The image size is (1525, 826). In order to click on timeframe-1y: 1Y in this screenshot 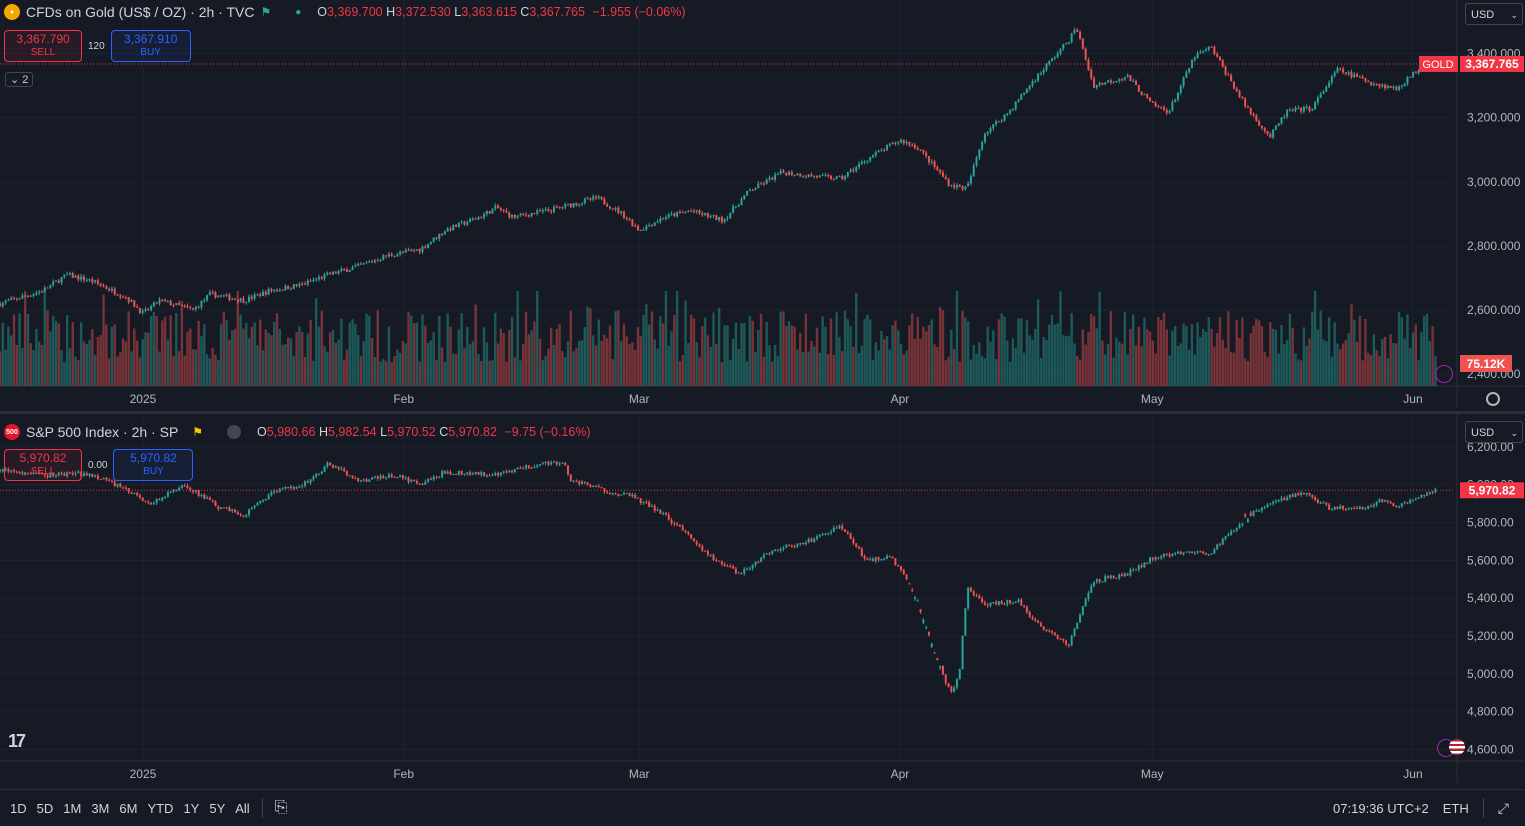, I will do `click(191, 808)`.